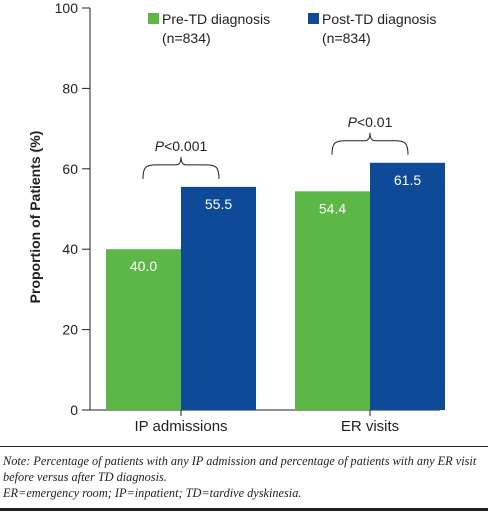 Image resolution: width=488 pixels, height=516 pixels. I want to click on y-tick-label: 40, so click(70, 249).